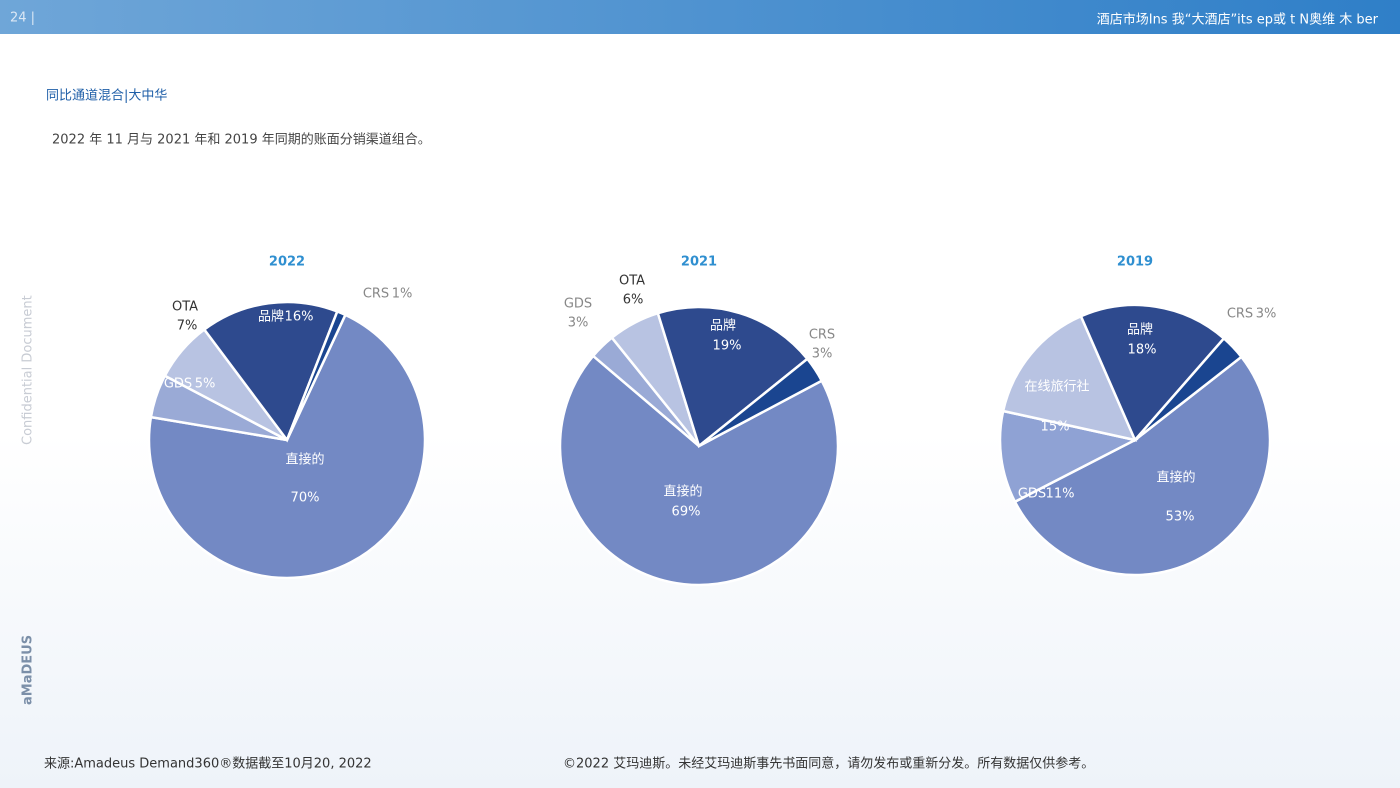 The height and width of the screenshot is (788, 1400). Describe the element at coordinates (1135, 262) in the screenshot. I see `pie-title: 2019` at that location.